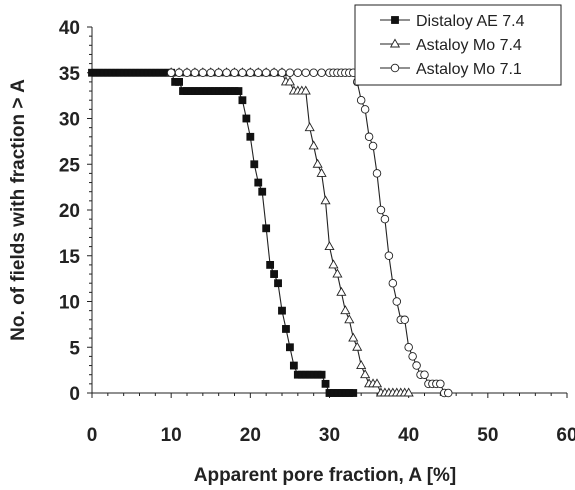  What do you see at coordinates (470, 21) in the screenshot?
I see `legend-label: Distaloy AE 7.4` at bounding box center [470, 21].